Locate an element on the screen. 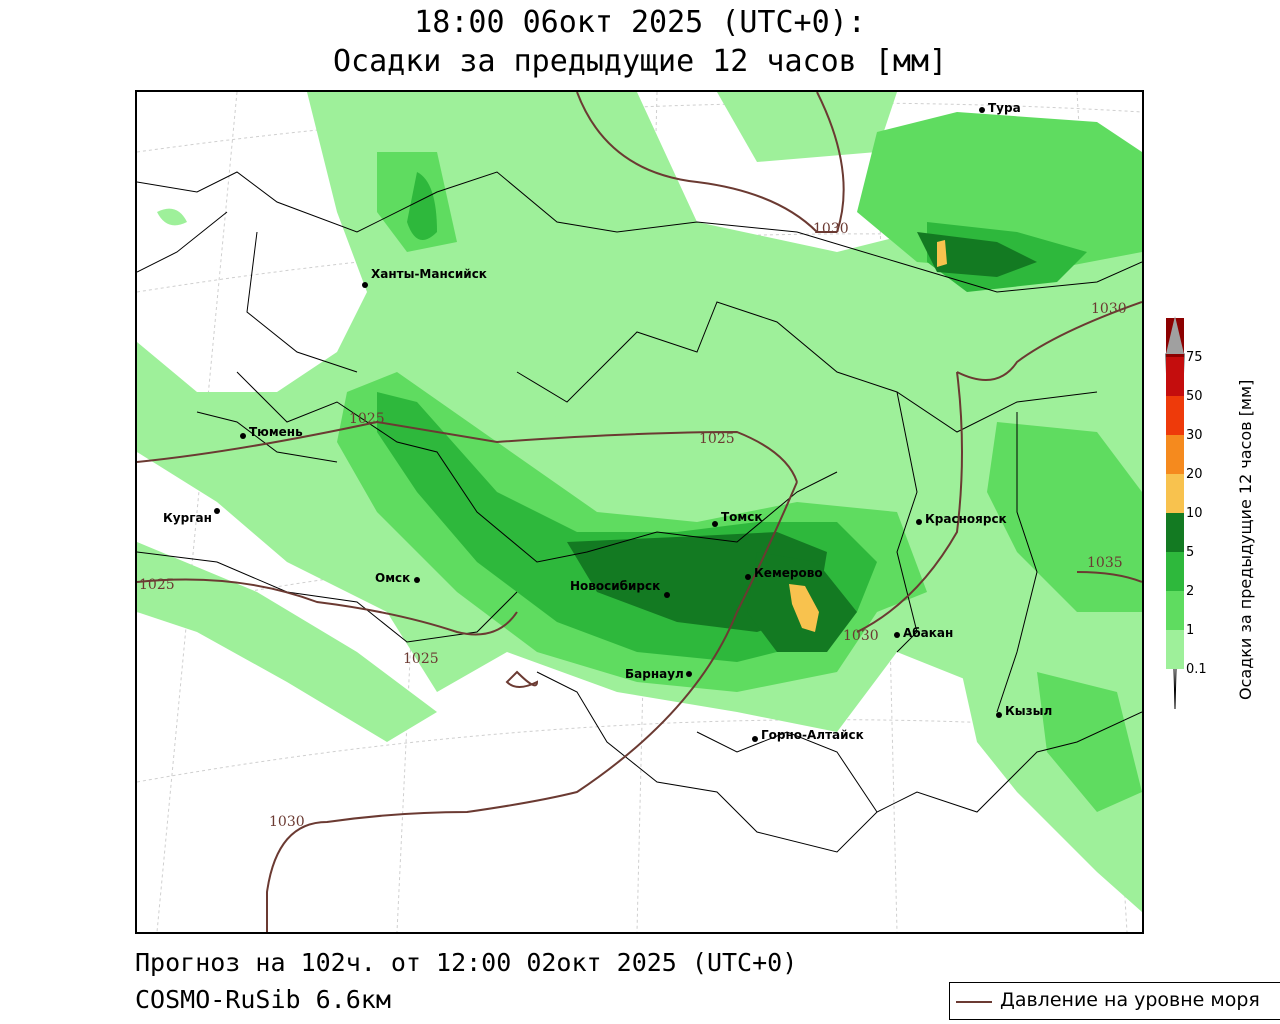  city-barnaul: Барнаул is located at coordinates (658, 674).